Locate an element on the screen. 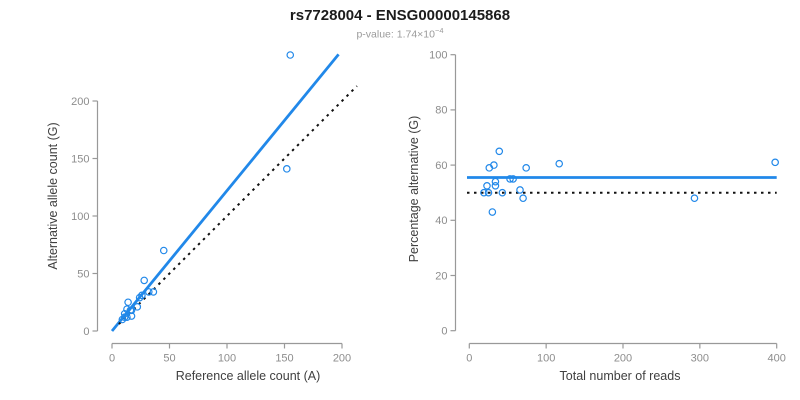 The image size is (800, 400). y-tick-label: 40 is located at coordinates (441, 221).